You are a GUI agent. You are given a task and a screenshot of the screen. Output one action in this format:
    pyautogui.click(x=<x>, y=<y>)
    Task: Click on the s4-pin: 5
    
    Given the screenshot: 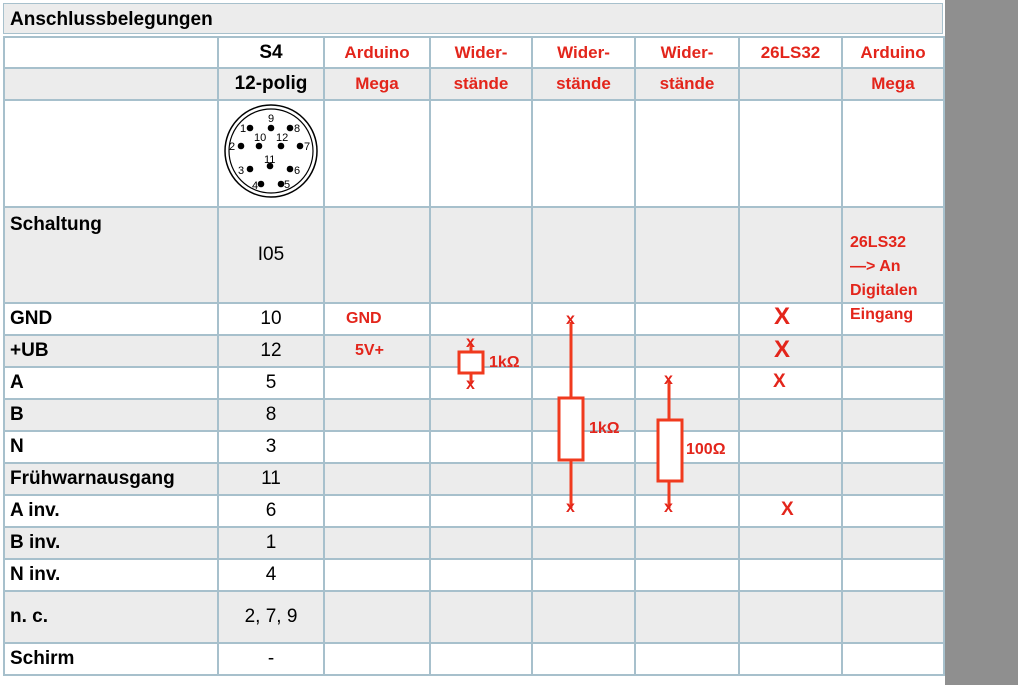 What is the action you would take?
    pyautogui.click(x=271, y=383)
    